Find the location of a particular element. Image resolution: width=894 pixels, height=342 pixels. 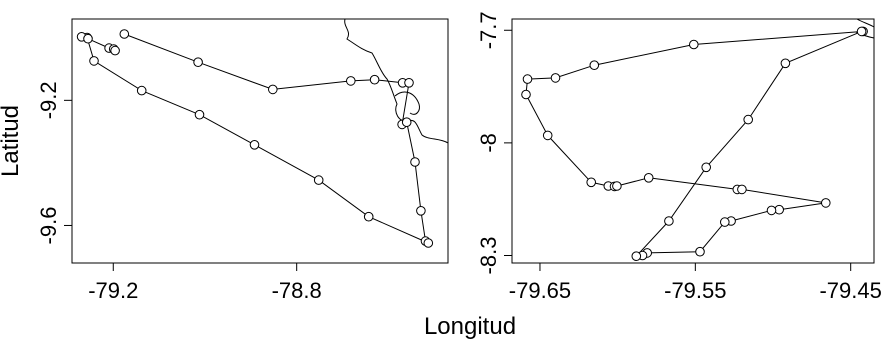

x-tick-label: -79.65 is located at coordinates (540, 290).